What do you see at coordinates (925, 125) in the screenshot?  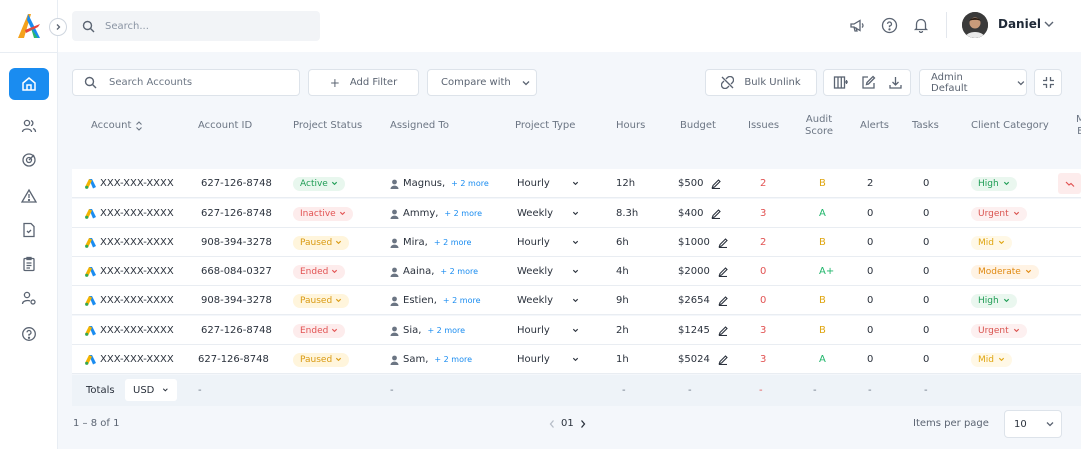 I see `column-header-tasks: Tasks` at bounding box center [925, 125].